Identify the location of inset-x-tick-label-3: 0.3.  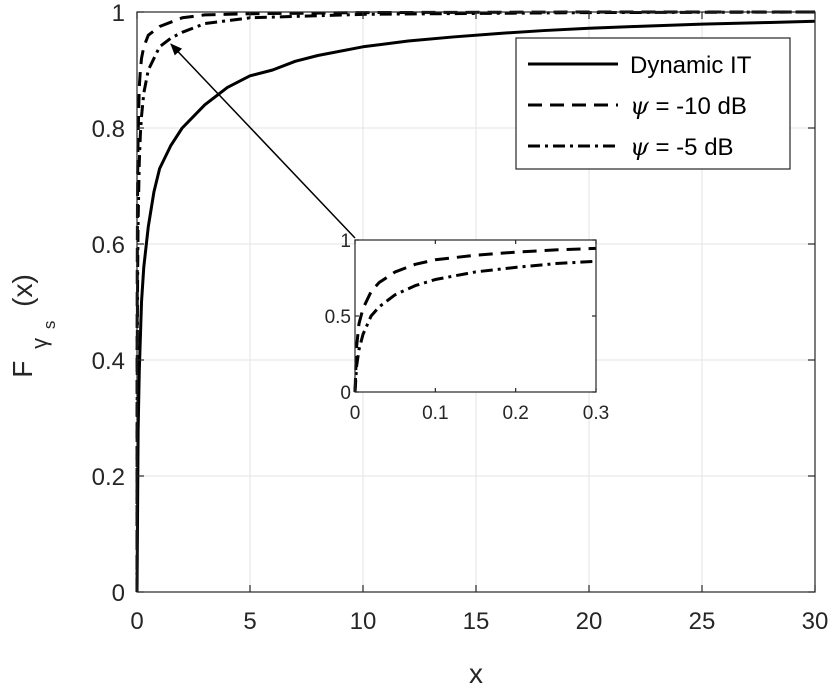
(596, 413).